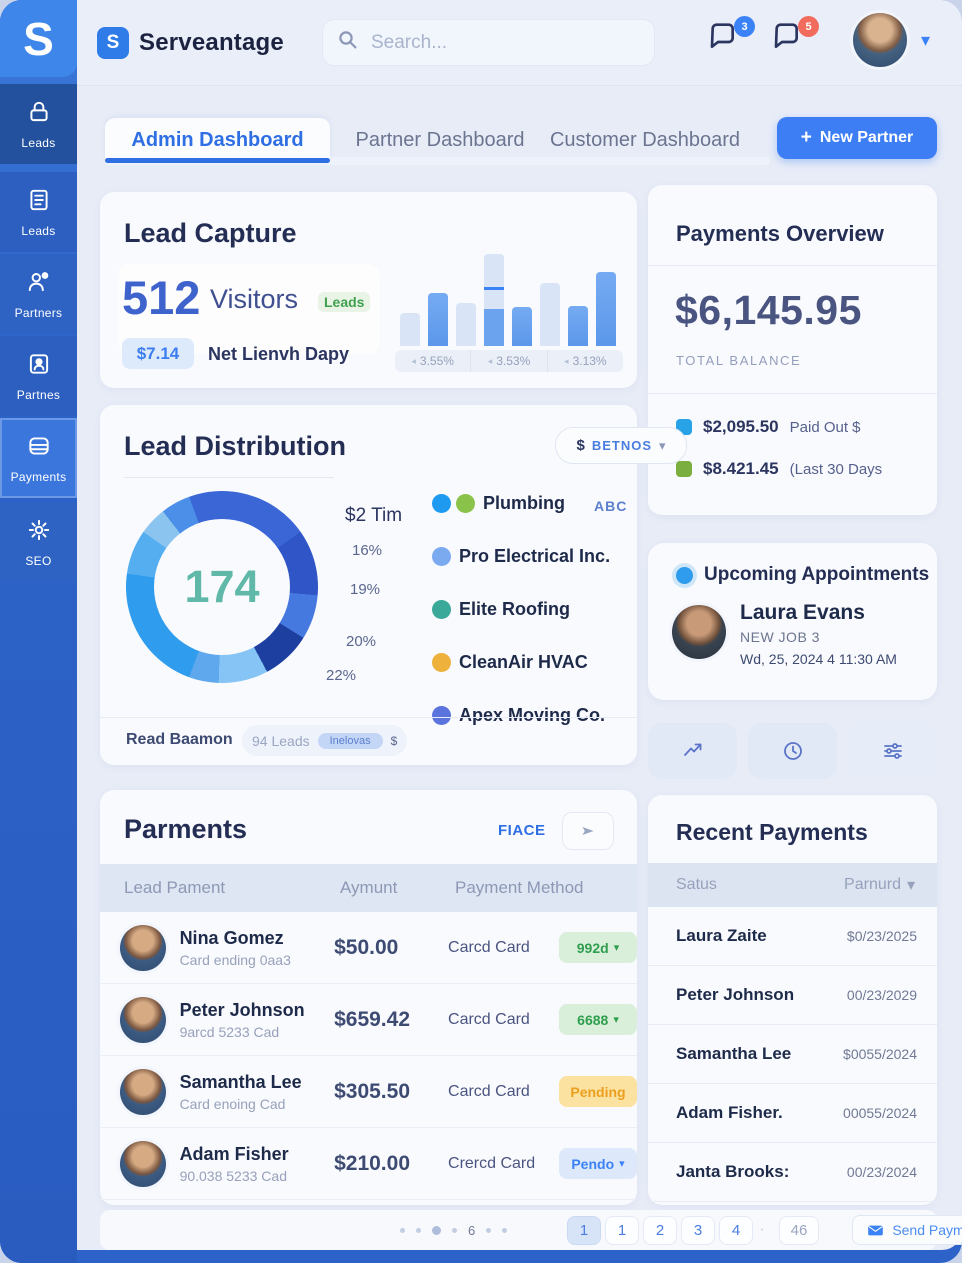 The image size is (962, 1263). What do you see at coordinates (699, 632) in the screenshot?
I see `appointment-avatar` at bounding box center [699, 632].